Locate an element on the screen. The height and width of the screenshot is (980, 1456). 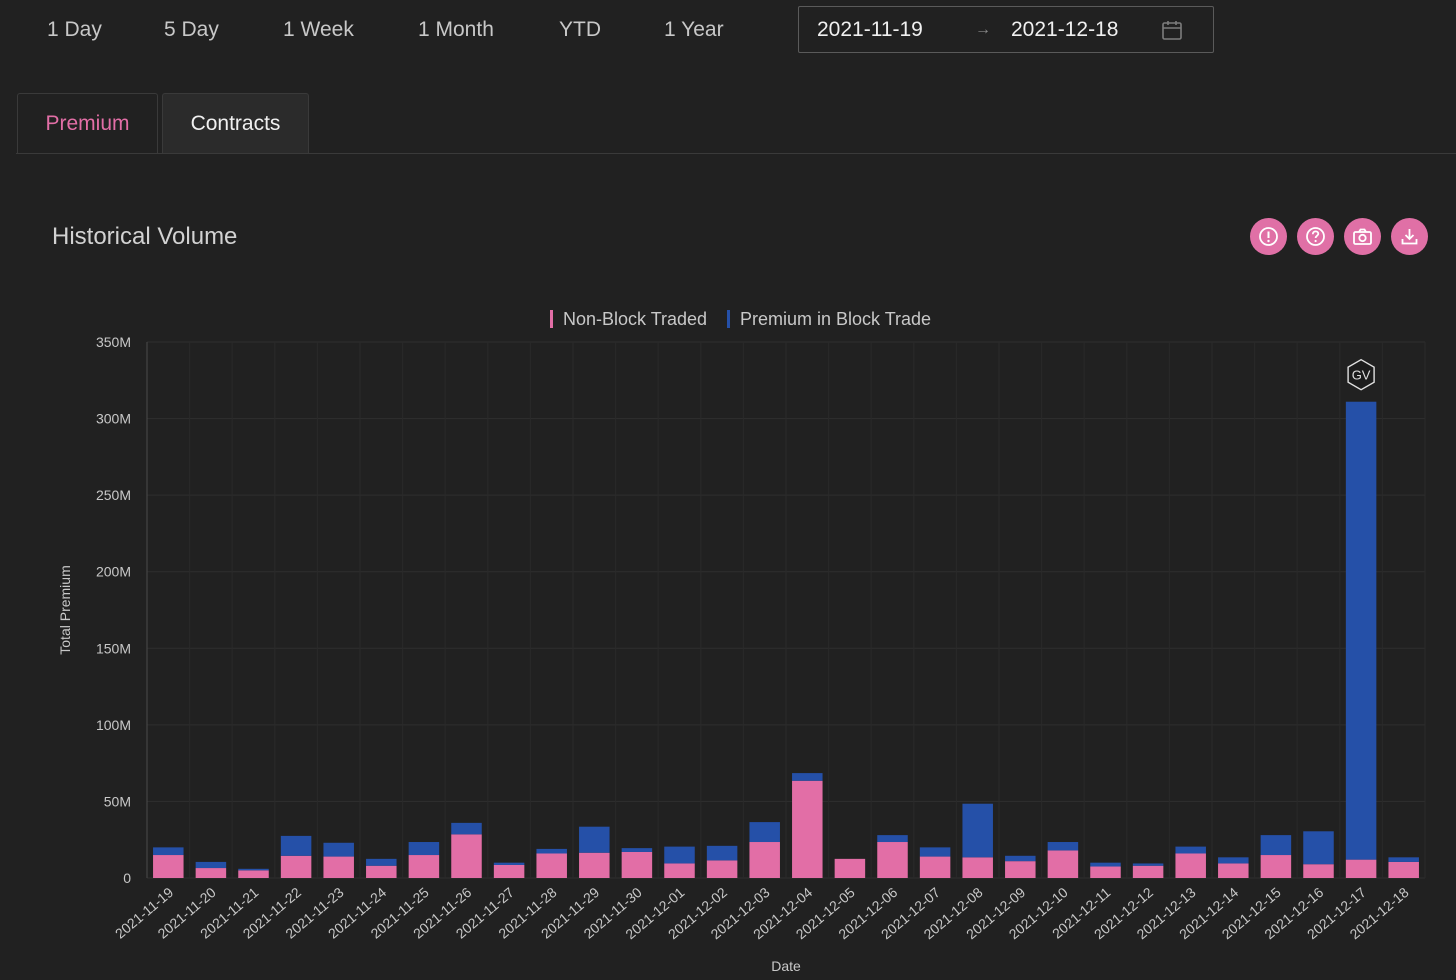
legend-non-block-swatch is located at coordinates (551, 319).